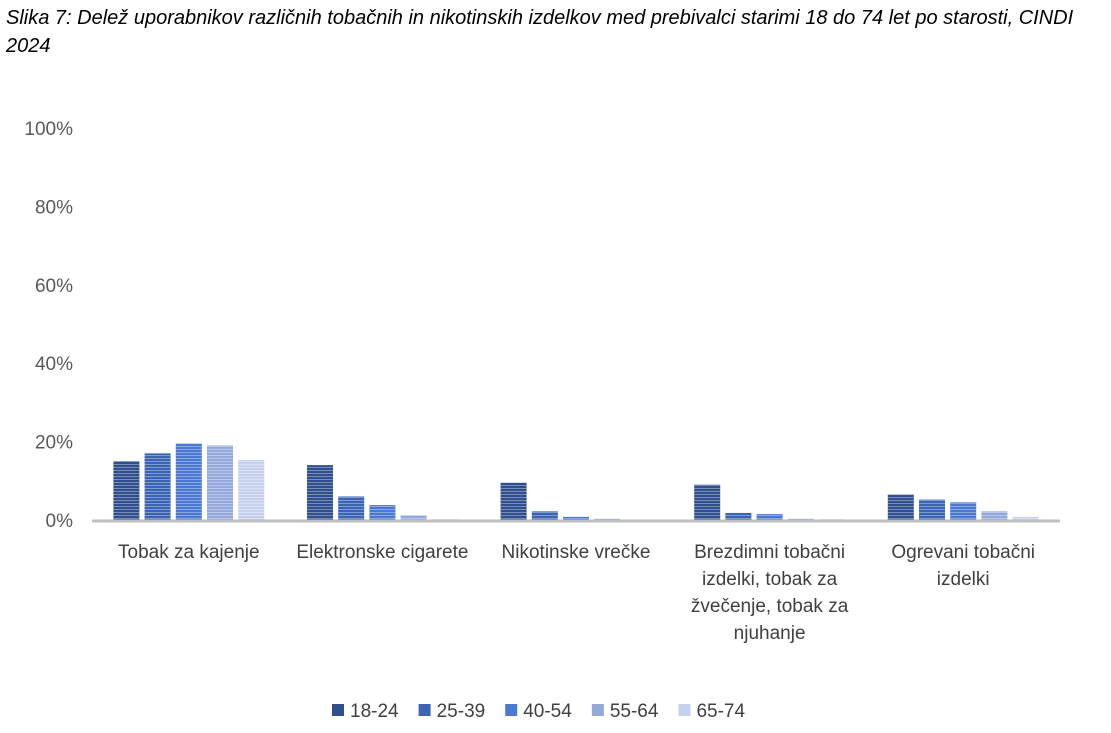  What do you see at coordinates (634, 711) in the screenshot?
I see `legend-label: 55-64` at bounding box center [634, 711].